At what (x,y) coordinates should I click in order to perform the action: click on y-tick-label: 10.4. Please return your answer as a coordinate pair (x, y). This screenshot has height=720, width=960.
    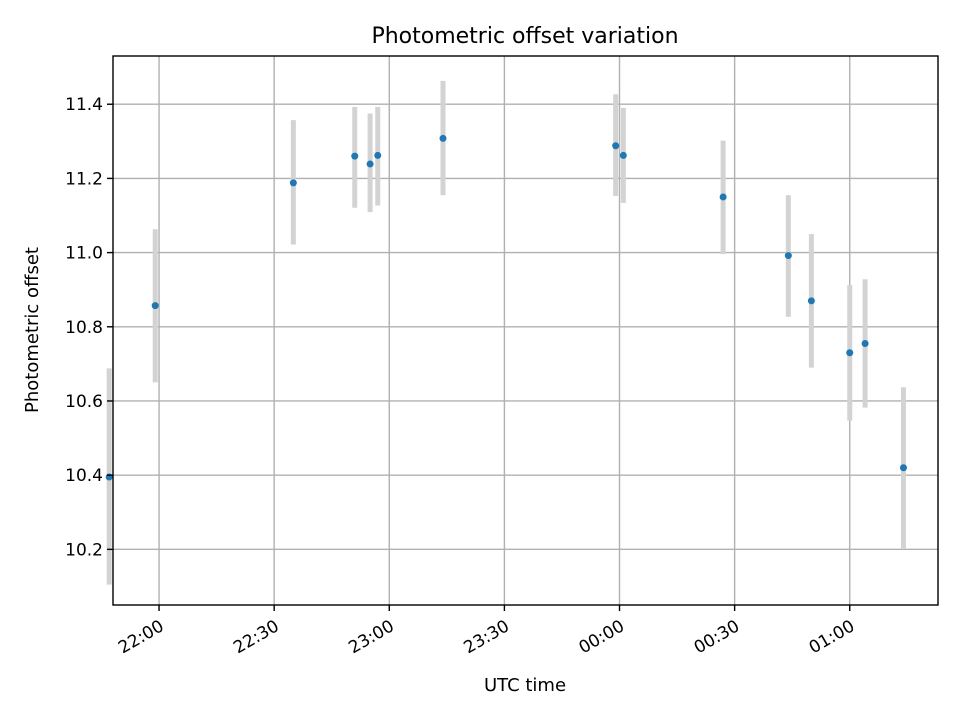
    Looking at the image, I should click on (84, 476).